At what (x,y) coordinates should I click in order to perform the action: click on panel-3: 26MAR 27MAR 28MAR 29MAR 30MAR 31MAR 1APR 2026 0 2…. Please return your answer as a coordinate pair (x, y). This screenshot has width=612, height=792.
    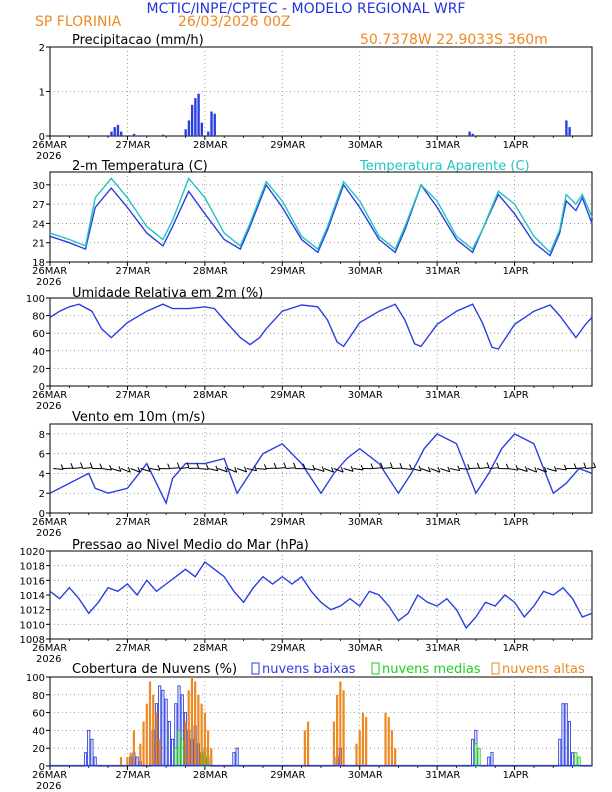
    Looking at the image, I should click on (309, 353).